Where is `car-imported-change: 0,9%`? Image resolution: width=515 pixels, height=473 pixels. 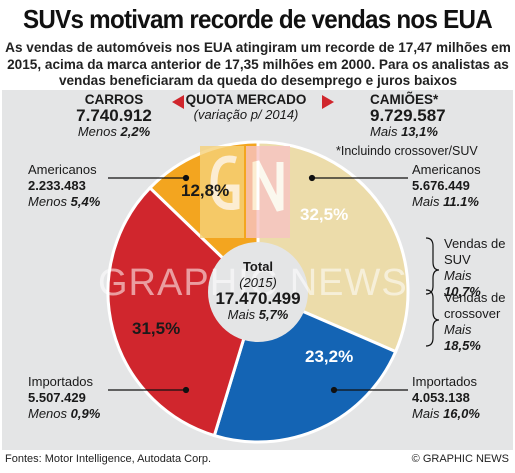
car-imported-change: 0,9% is located at coordinates (85, 413).